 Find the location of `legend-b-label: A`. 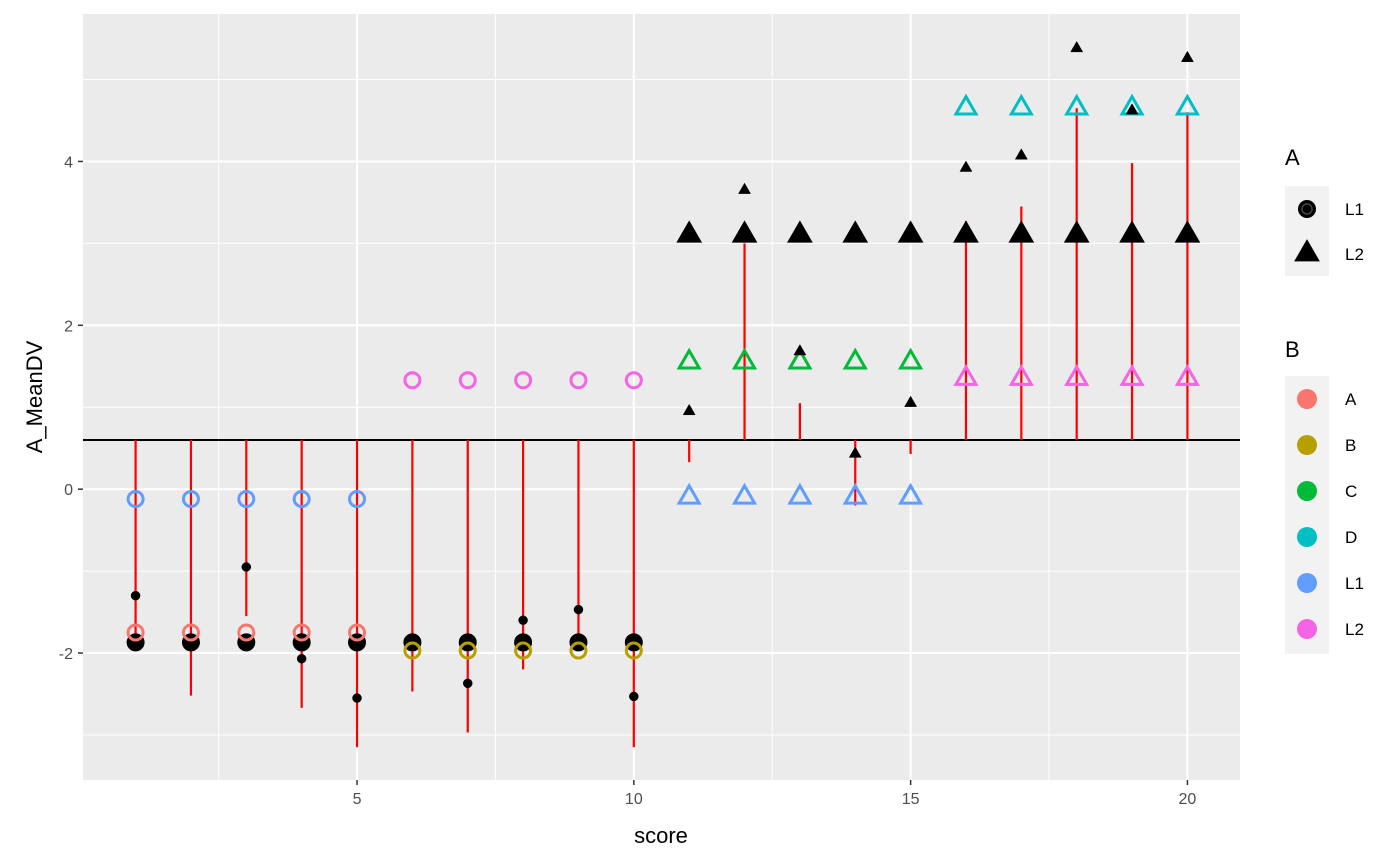

legend-b-label: A is located at coordinates (1351, 399).